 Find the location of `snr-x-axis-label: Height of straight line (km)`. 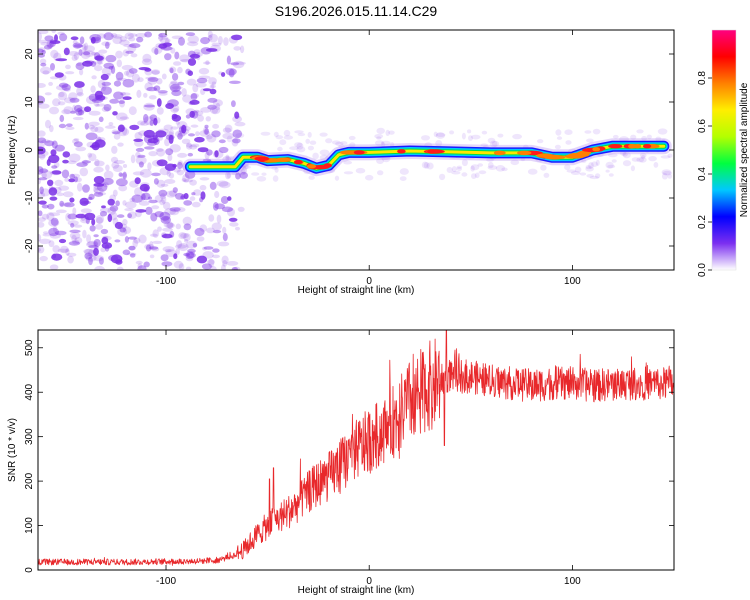

snr-x-axis-label: Height of straight line (km) is located at coordinates (356, 590).